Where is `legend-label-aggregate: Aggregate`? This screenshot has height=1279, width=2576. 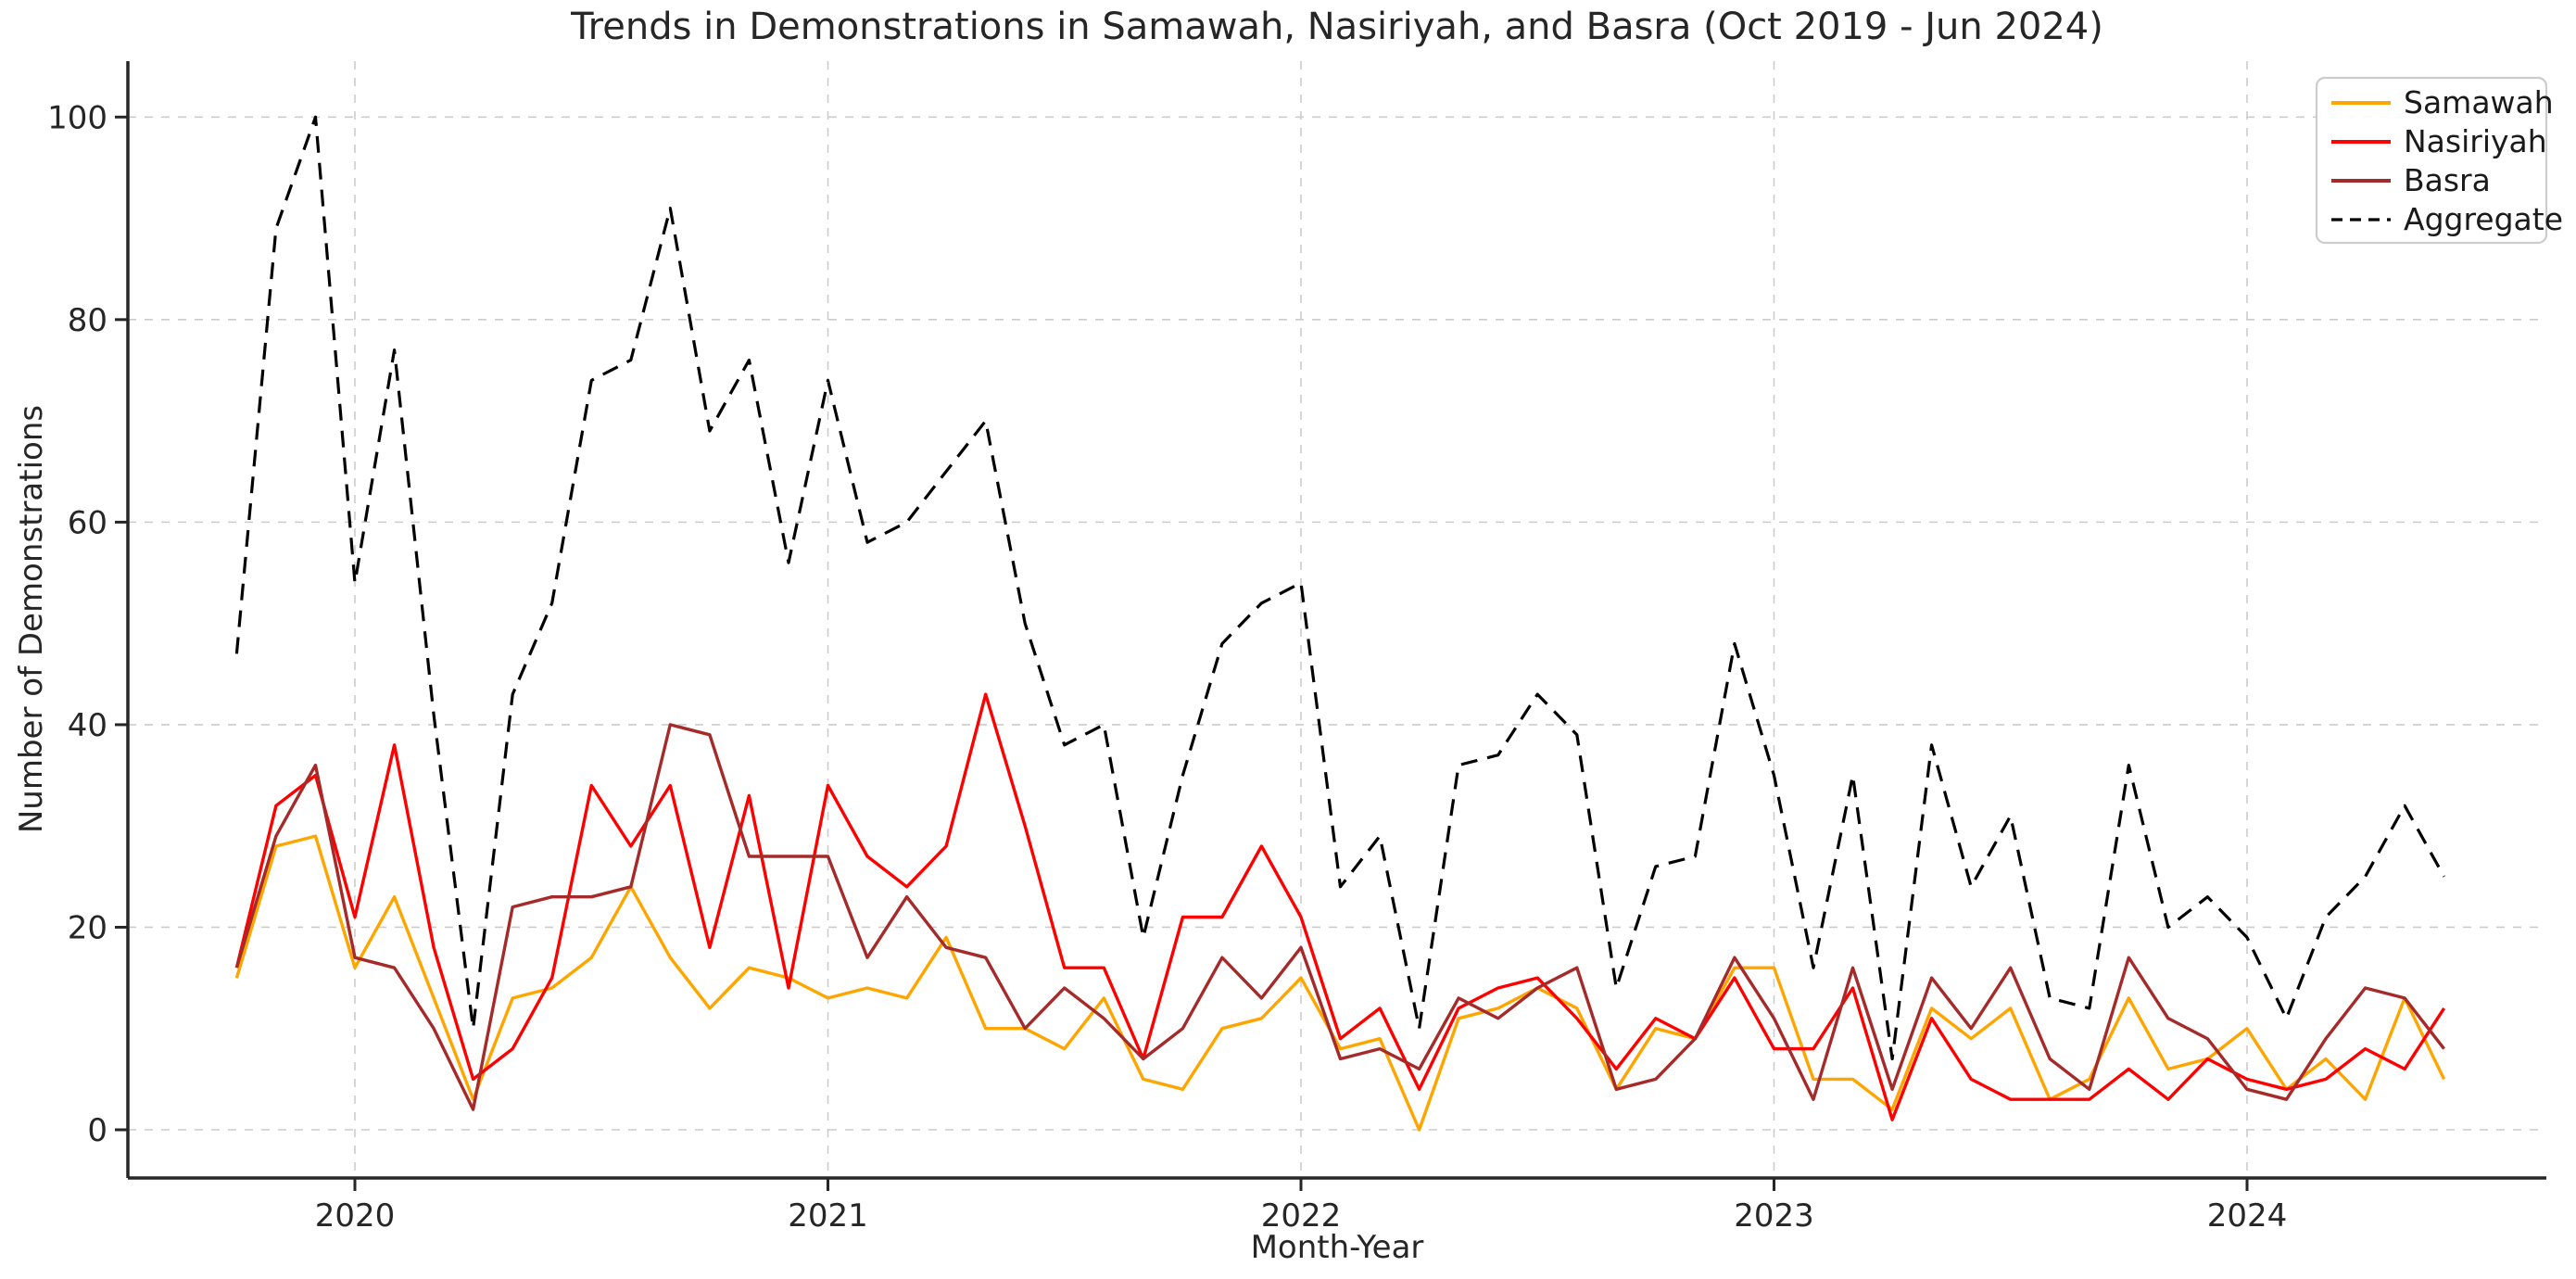
legend-label-aggregate: Aggregate is located at coordinates (2483, 219).